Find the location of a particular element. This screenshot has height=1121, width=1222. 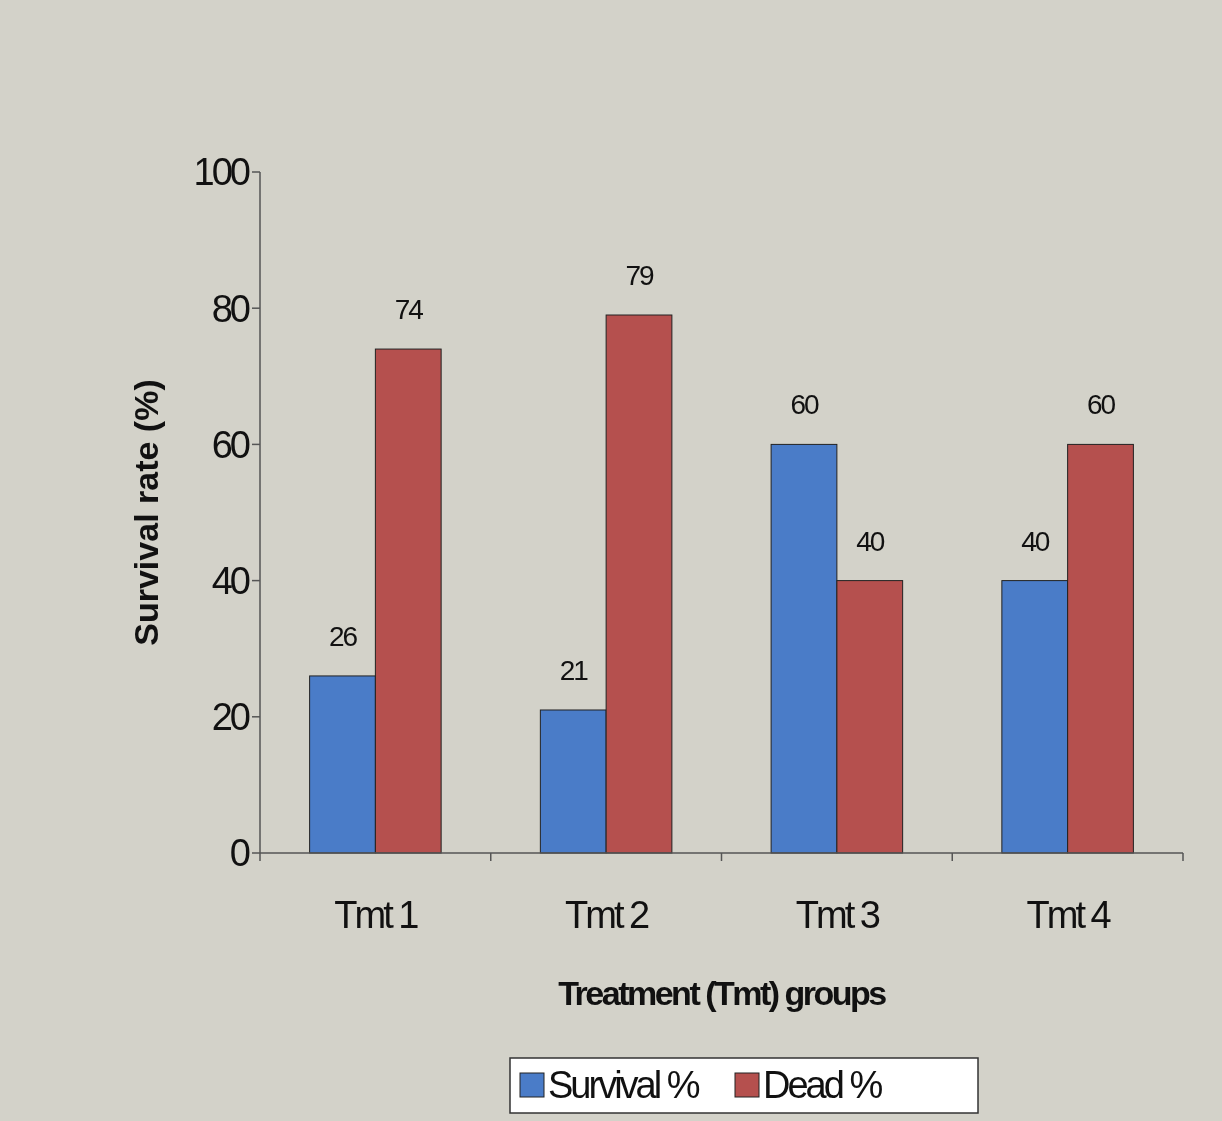

y-axis-title: Survival rate (%) is located at coordinates (146, 512).